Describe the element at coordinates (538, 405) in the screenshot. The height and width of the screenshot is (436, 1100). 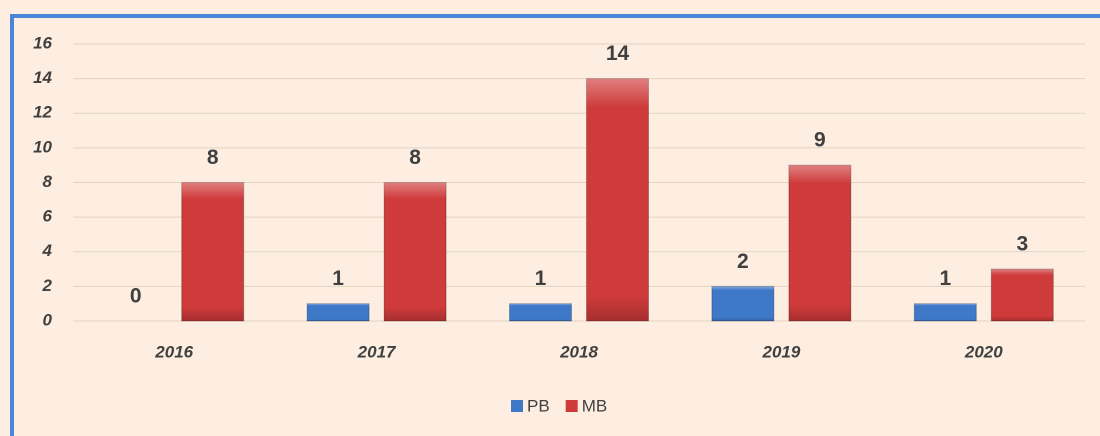
I see `legend-label: PB` at that location.